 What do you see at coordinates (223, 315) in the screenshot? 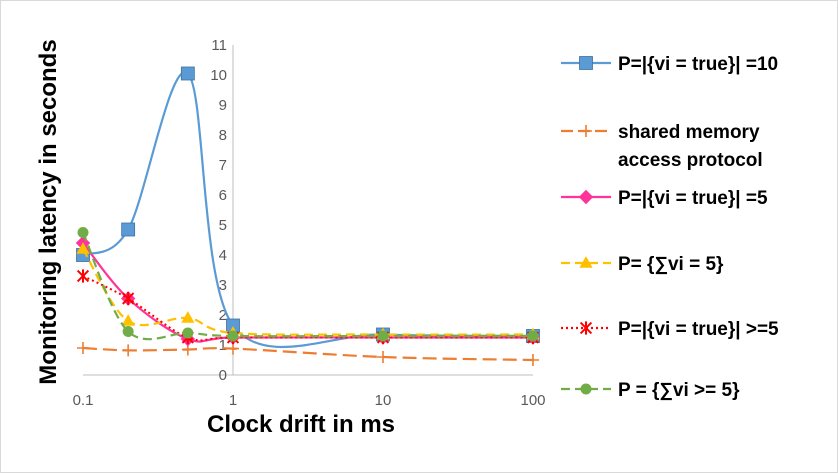
I see `y-tick-label: 2` at bounding box center [223, 315].